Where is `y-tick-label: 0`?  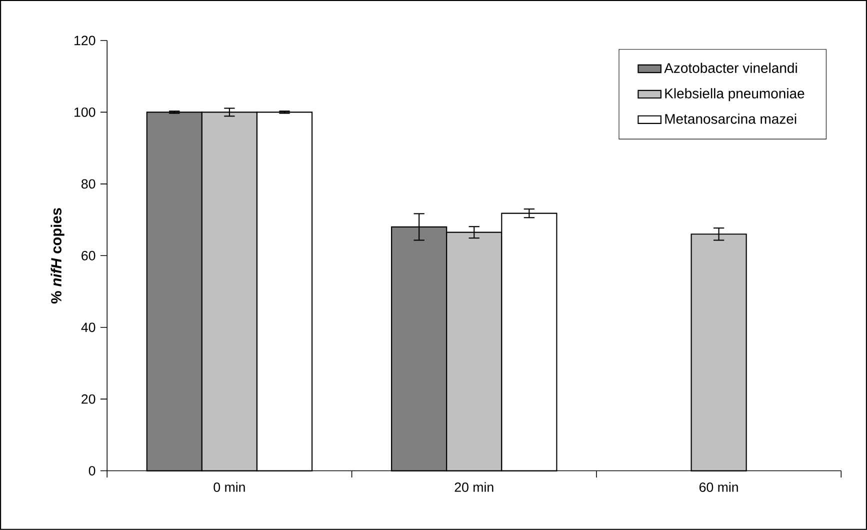
y-tick-label: 0 is located at coordinates (92, 471).